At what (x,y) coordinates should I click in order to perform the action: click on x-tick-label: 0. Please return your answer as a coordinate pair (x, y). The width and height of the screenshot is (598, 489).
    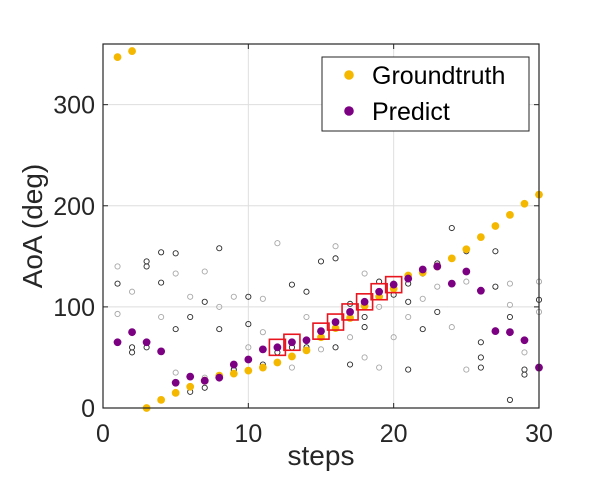
    Looking at the image, I should click on (103, 434).